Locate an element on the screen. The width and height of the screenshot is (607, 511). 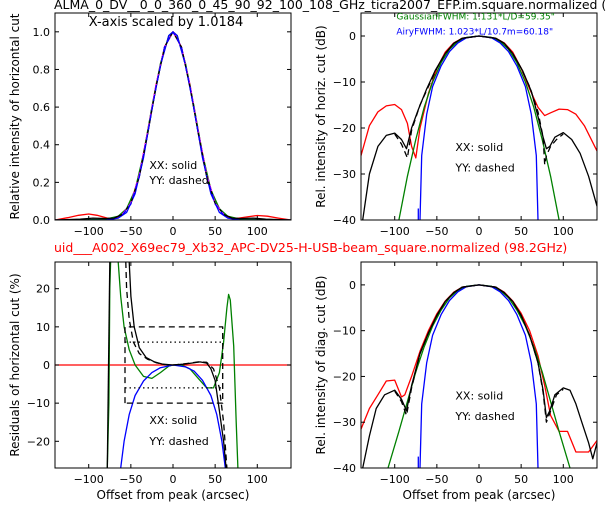
y-tick-label: 1.0 is located at coordinates (42, 32).